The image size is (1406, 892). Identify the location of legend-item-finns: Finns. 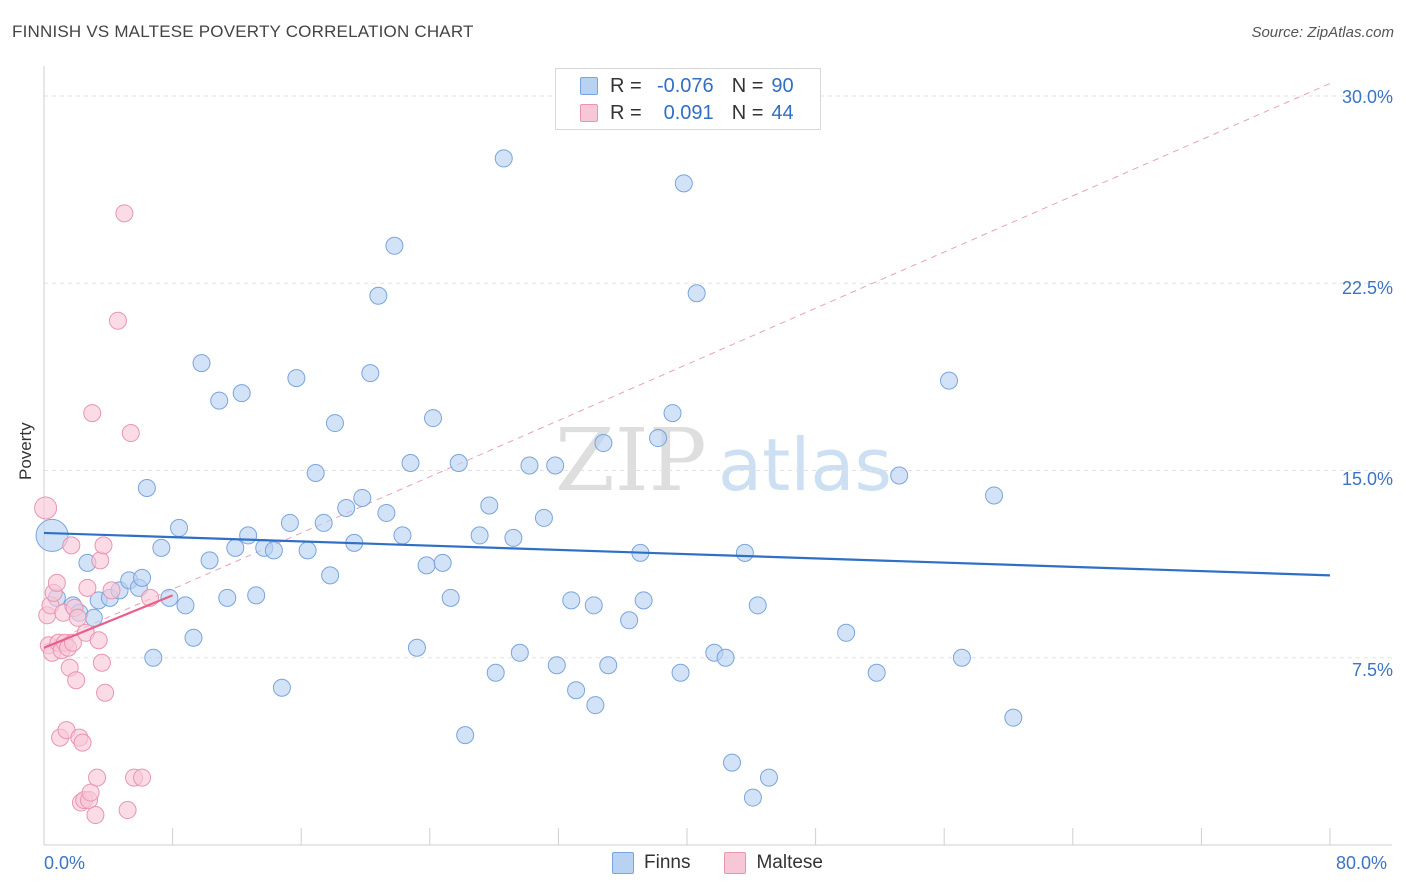
(651, 863).